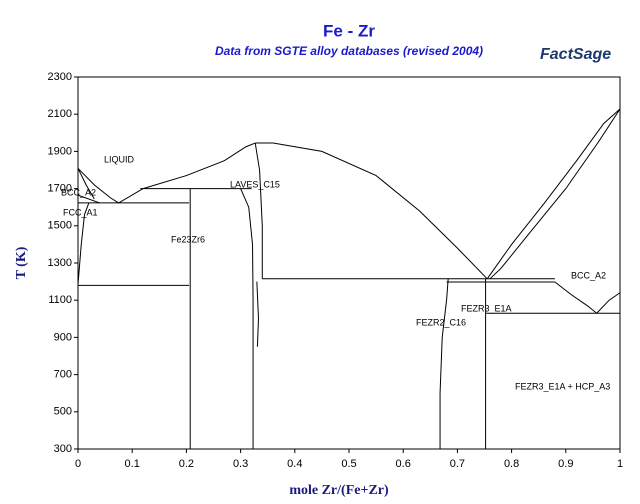 The image size is (640, 504). I want to click on logo: FactSage, so click(575, 54).